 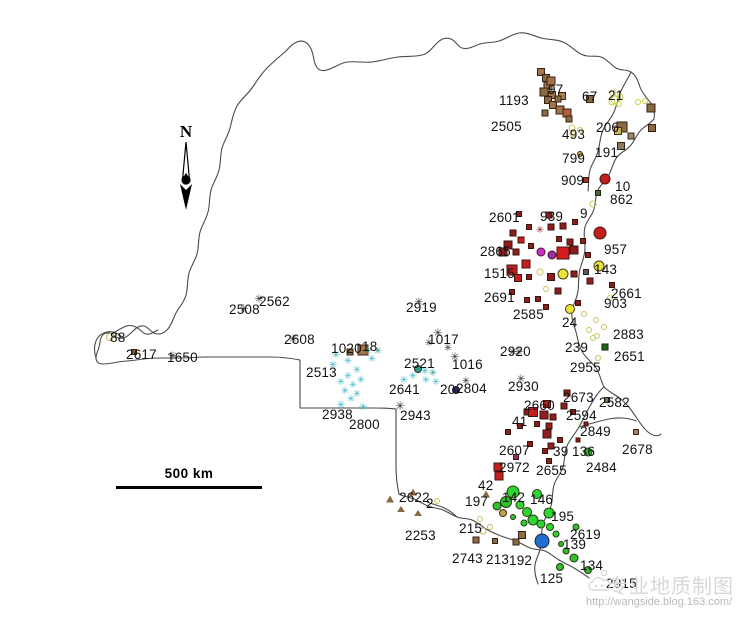 What do you see at coordinates (404, 380) in the screenshot?
I see `map-point-2641: ✳` at bounding box center [404, 380].